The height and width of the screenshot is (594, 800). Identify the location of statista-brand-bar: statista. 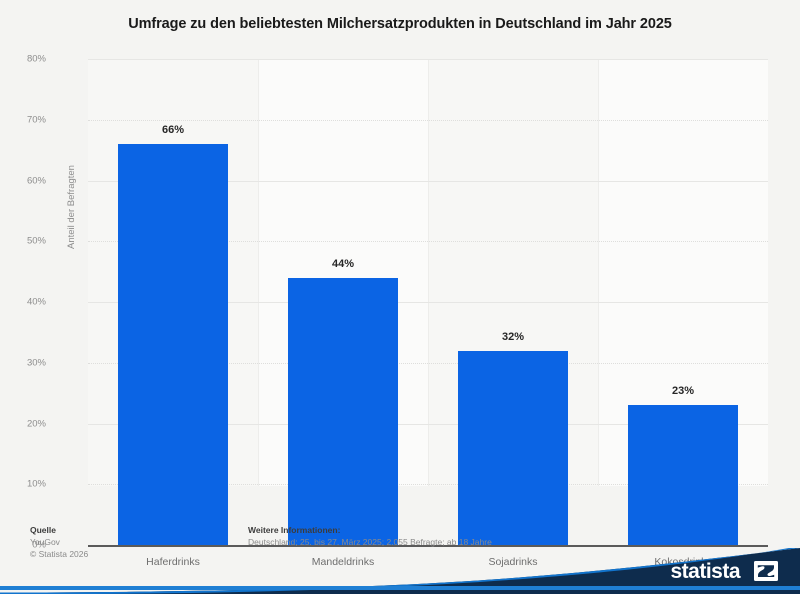
(400, 571).